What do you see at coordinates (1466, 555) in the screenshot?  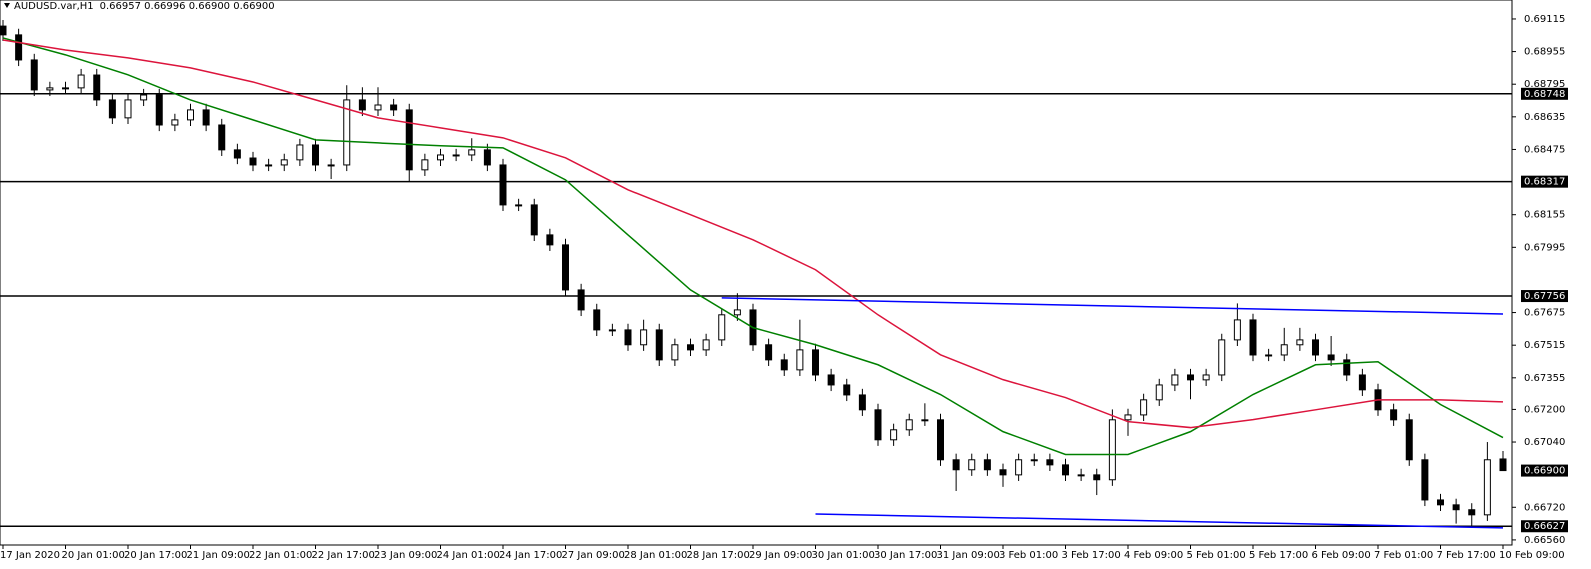 I see `x-tick-label: 7 Feb 17:00` at bounding box center [1466, 555].